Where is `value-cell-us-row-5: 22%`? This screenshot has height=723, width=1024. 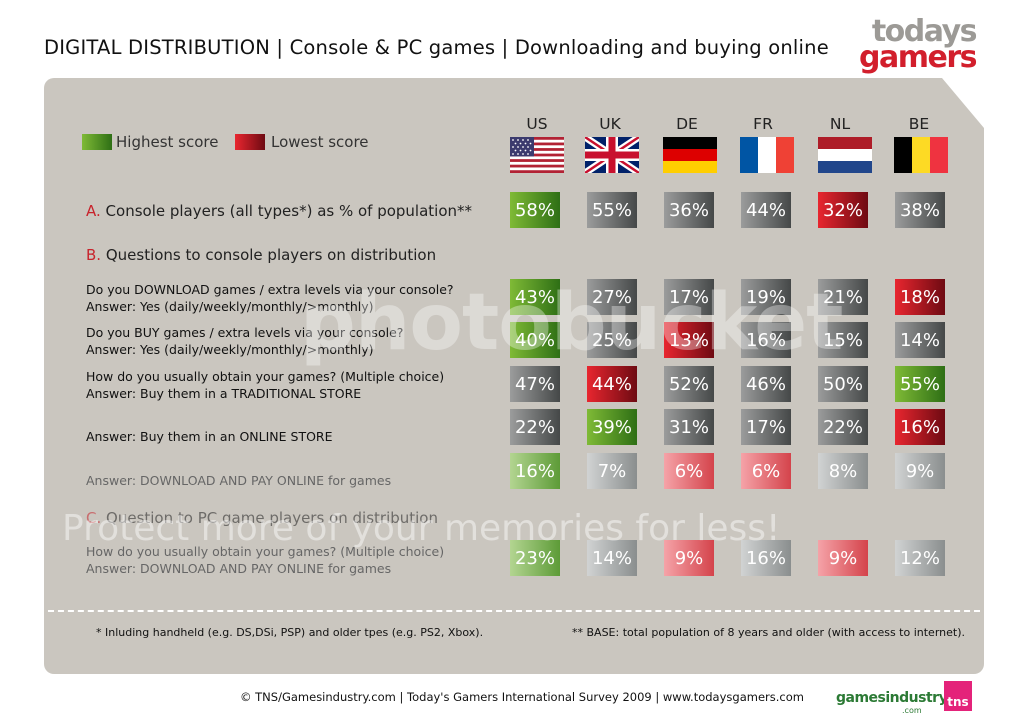 value-cell-us-row-5: 22% is located at coordinates (535, 427).